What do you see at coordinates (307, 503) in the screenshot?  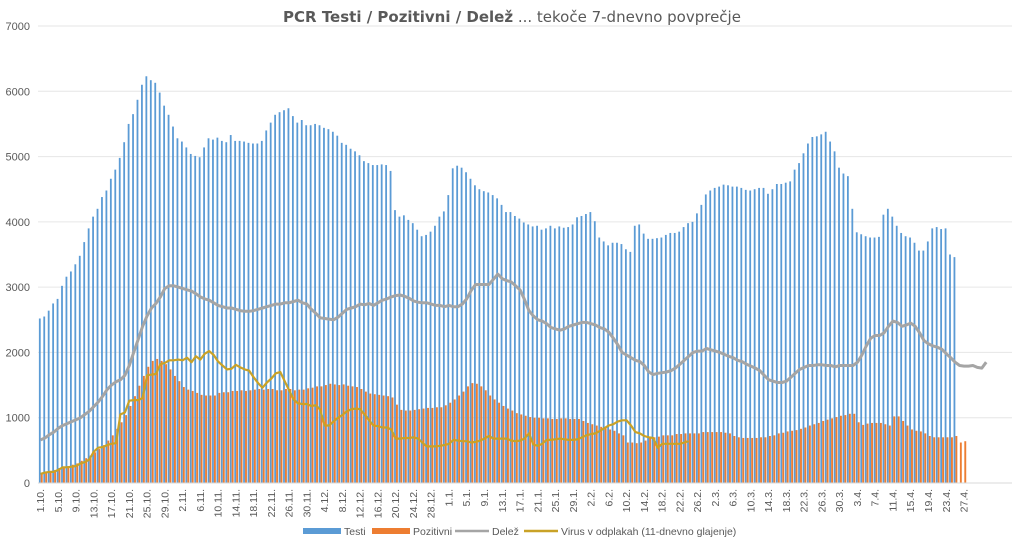 I see `x-tick-label: 30.11.` at bounding box center [307, 503].